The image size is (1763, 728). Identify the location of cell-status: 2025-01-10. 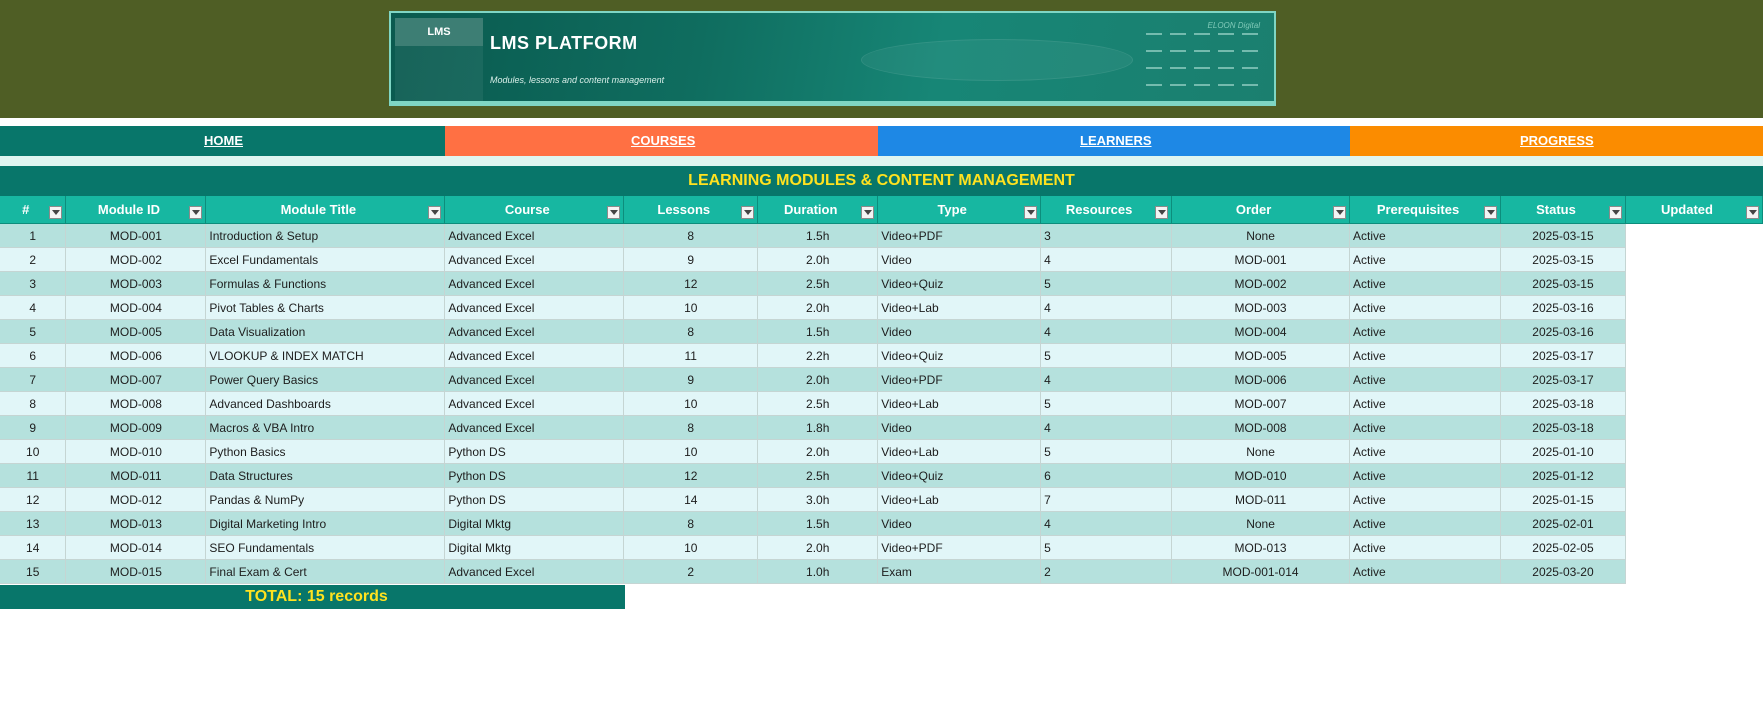
(1563, 451).